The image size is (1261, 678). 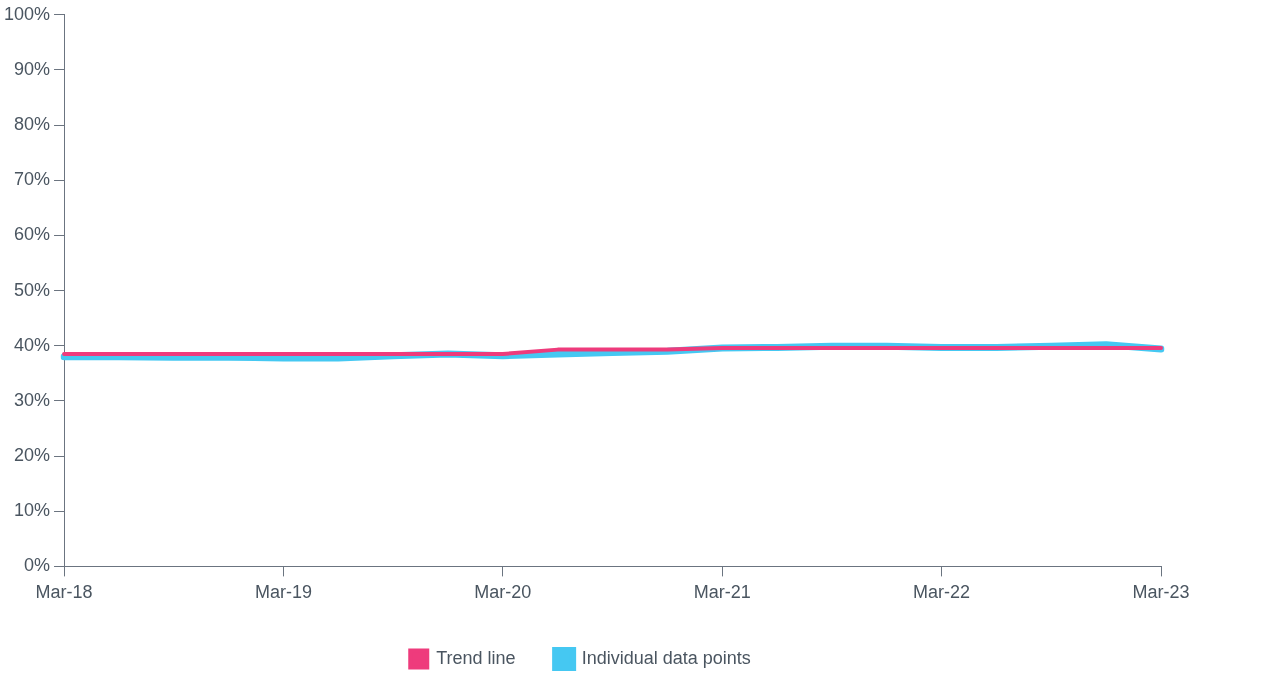 I want to click on x-tick-label: Mar-18, so click(x=64, y=592).